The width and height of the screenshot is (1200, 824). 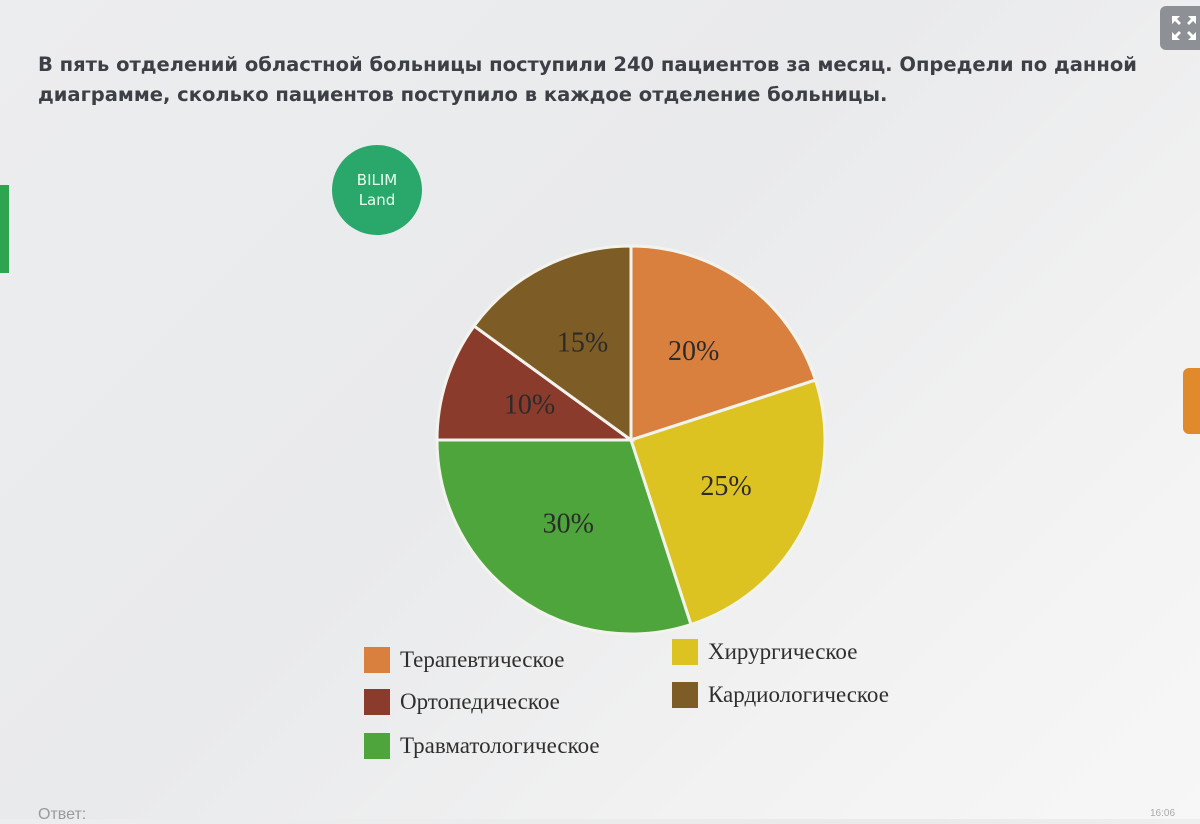 What do you see at coordinates (798, 694) in the screenshot?
I see `legend-label: Кардиологическое` at bounding box center [798, 694].